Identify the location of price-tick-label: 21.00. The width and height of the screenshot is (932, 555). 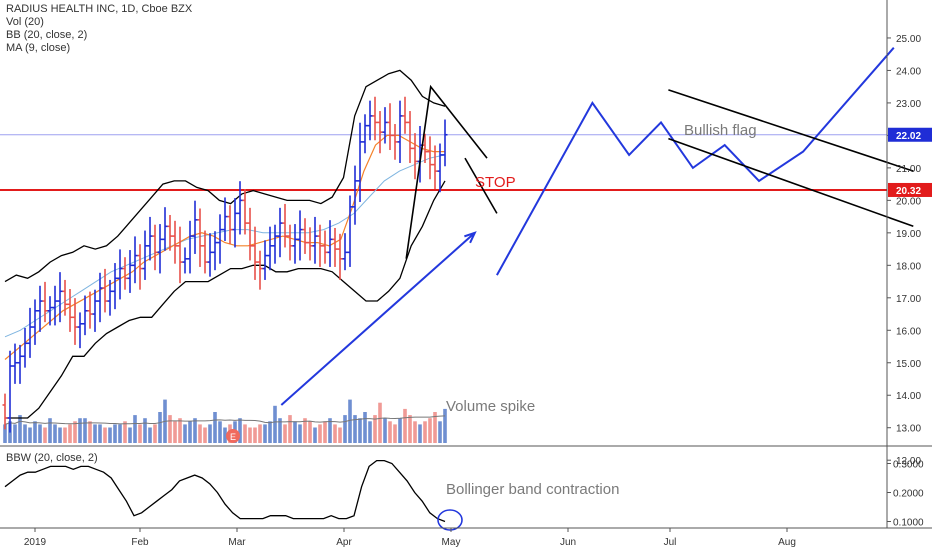
(908, 169).